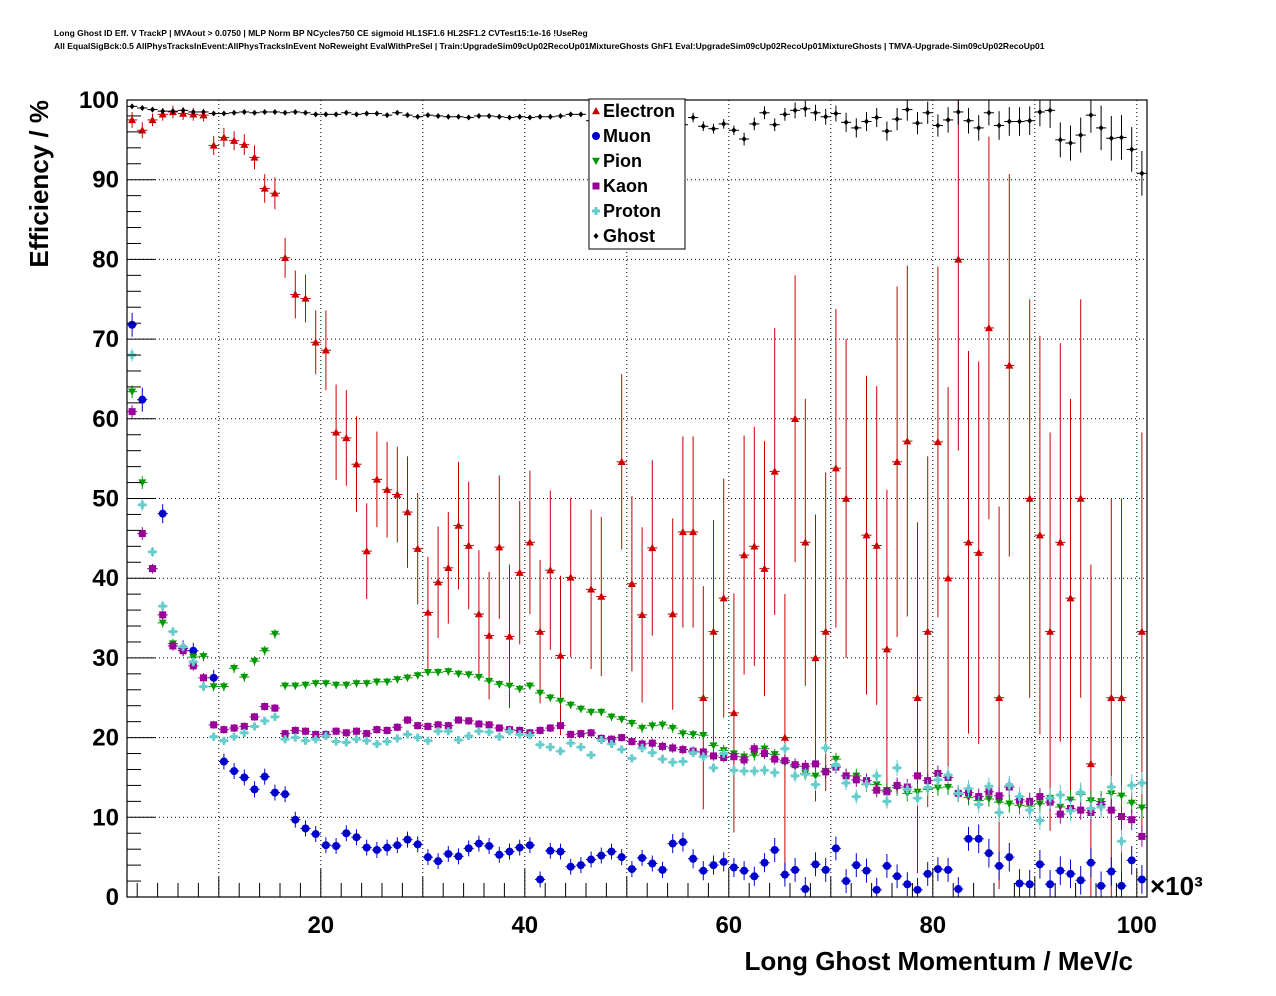 Image resolution: width=1276 pixels, height=996 pixels. I want to click on legend-label-pion: Pion, so click(622, 161).